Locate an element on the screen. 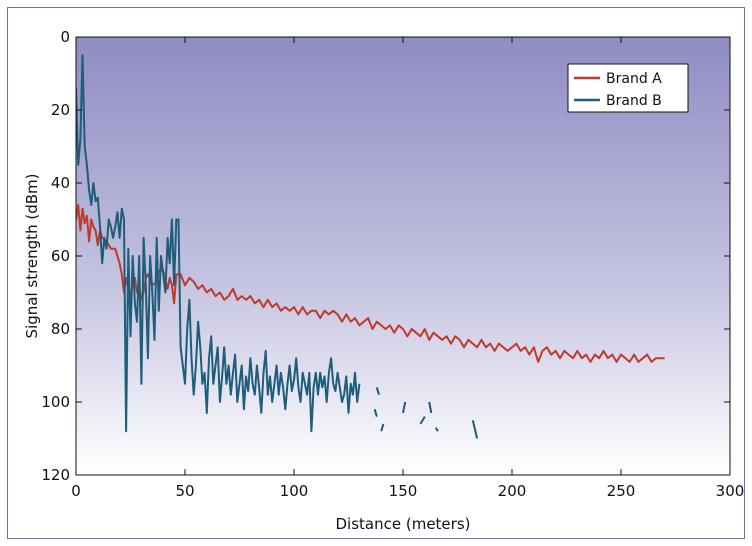 The height and width of the screenshot is (546, 752). y-tick-label: 80 is located at coordinates (60, 329).